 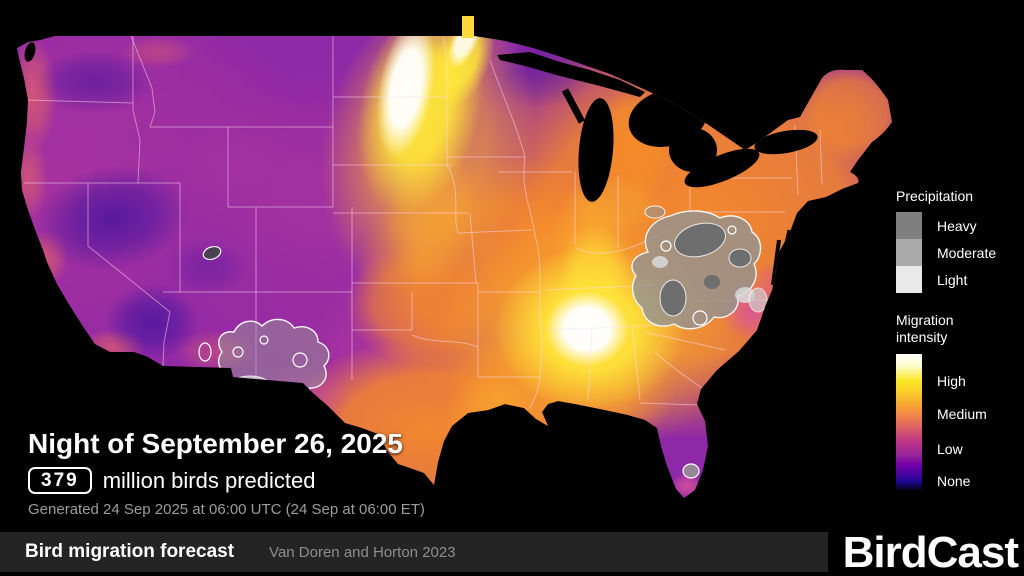 I want to click on precipitation-legend: Precipitation Heavy Moderate Light, so click(x=960, y=240).